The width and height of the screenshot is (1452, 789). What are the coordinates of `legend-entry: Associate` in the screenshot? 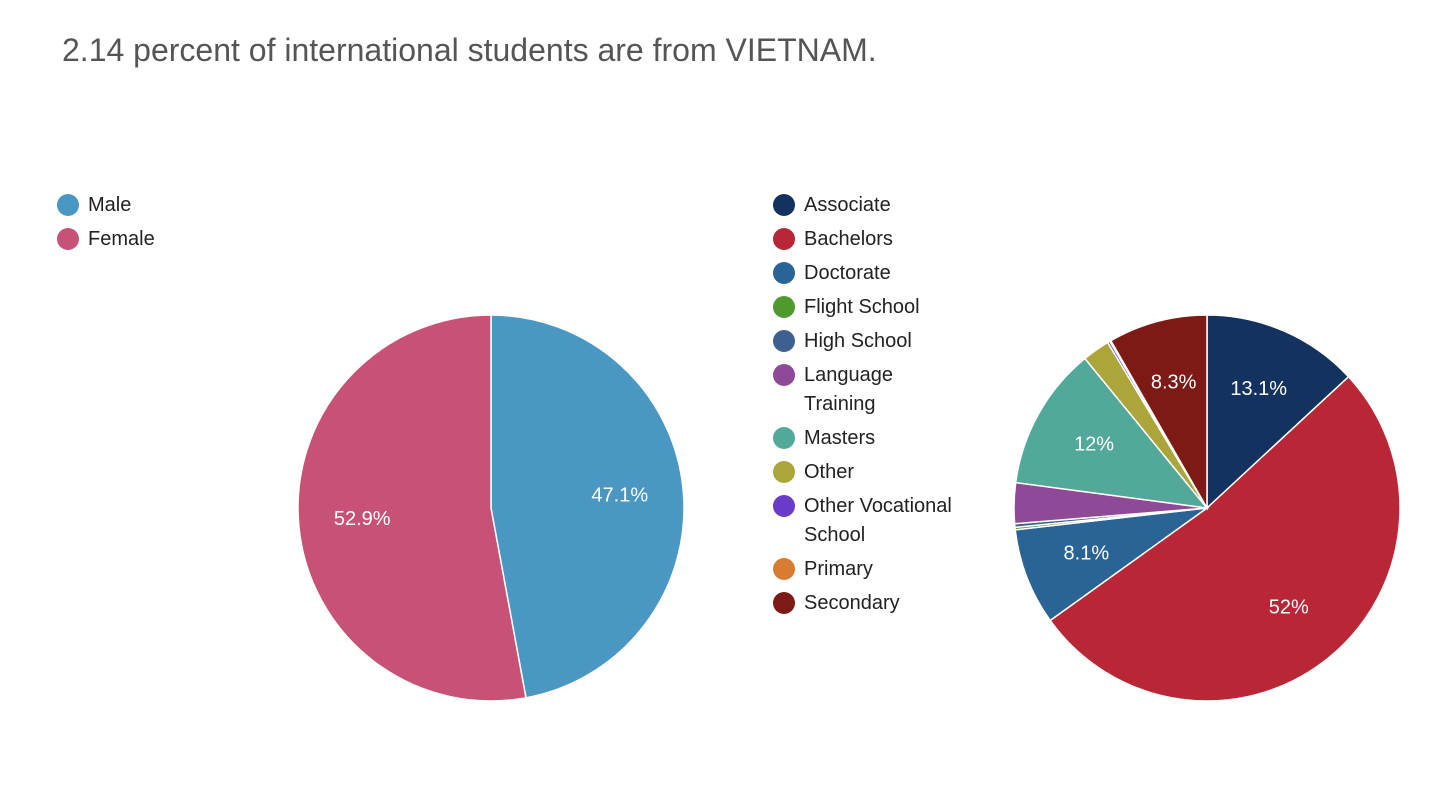 It's located at (871, 205).